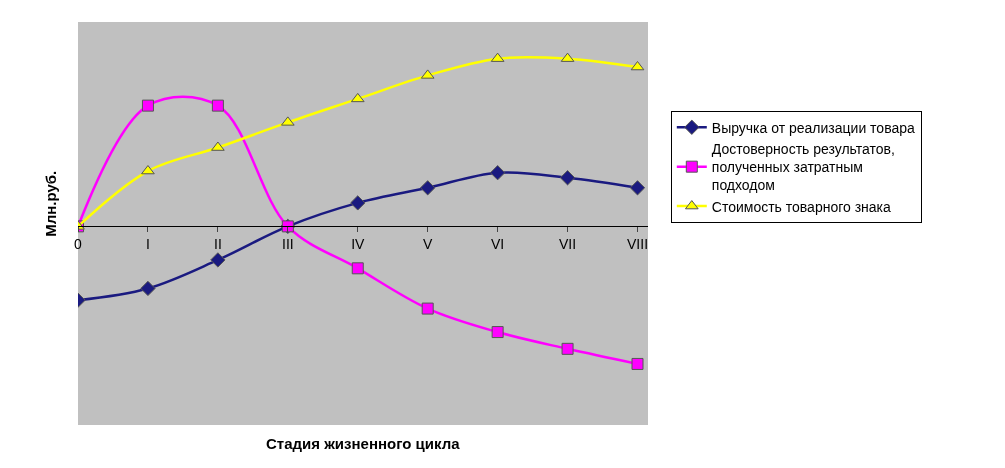 The height and width of the screenshot is (468, 1005). What do you see at coordinates (813, 127) in the screenshot?
I see `legend-label: Выручка от реализации товара` at bounding box center [813, 127].